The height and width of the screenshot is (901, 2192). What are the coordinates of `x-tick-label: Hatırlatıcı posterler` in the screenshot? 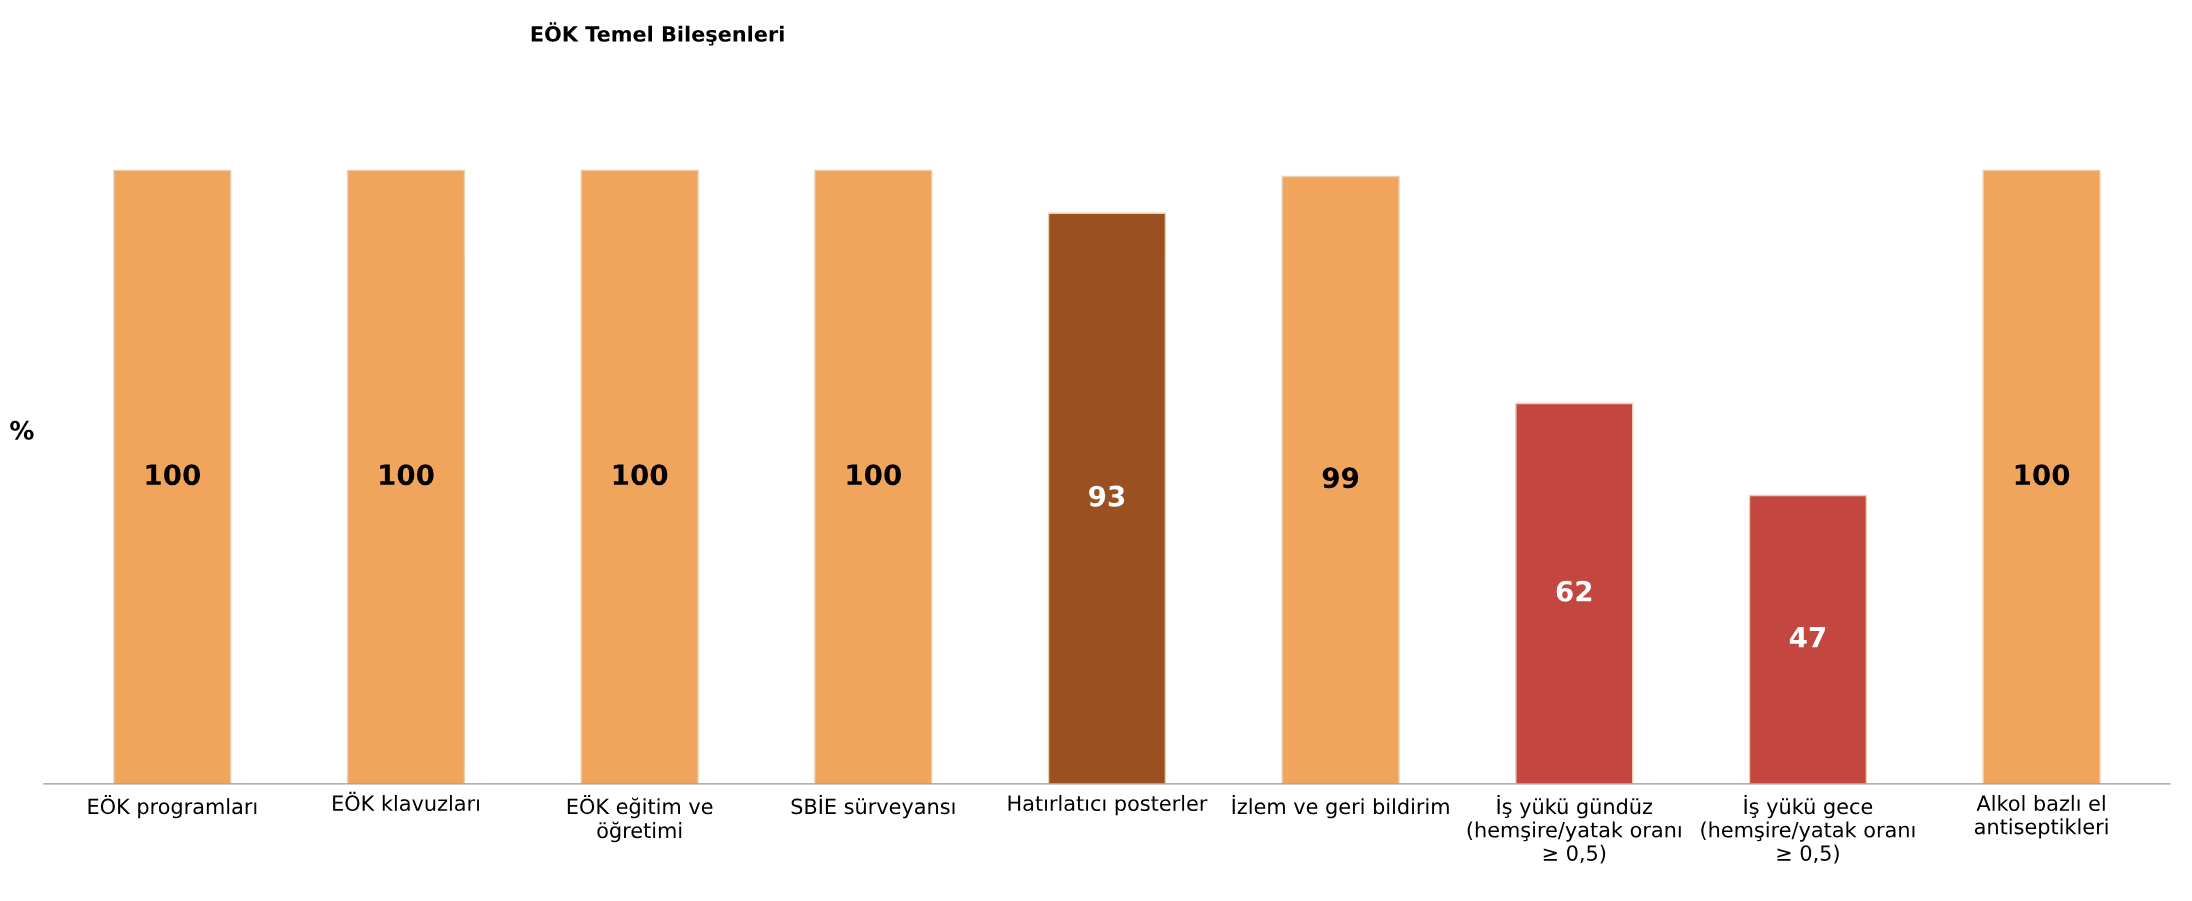 It's located at (1108, 805).